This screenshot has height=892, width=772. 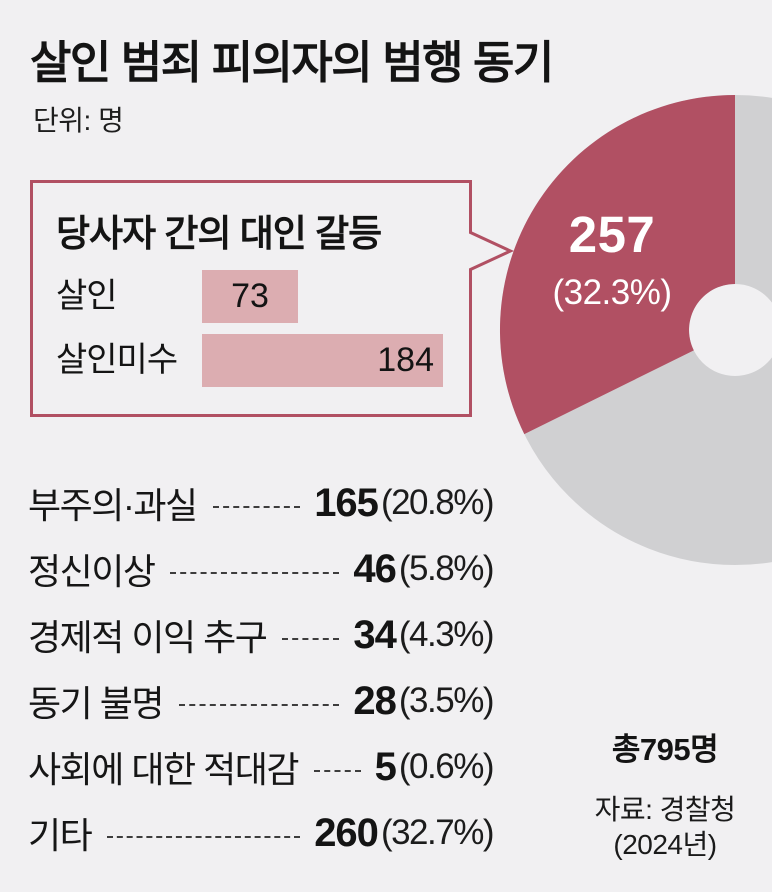 What do you see at coordinates (148, 637) in the screenshot?
I see `list-item-label: 경제적 이익 추구` at bounding box center [148, 637].